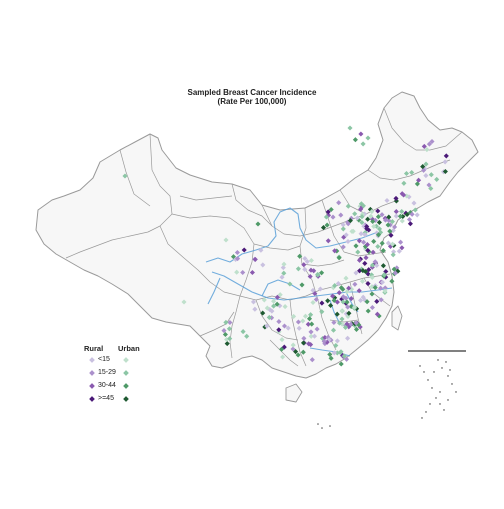 This screenshot has width=504, height=509. What do you see at coordinates (119, 374) in the screenshot?
I see `legend-row: 15-29` at bounding box center [119, 374].